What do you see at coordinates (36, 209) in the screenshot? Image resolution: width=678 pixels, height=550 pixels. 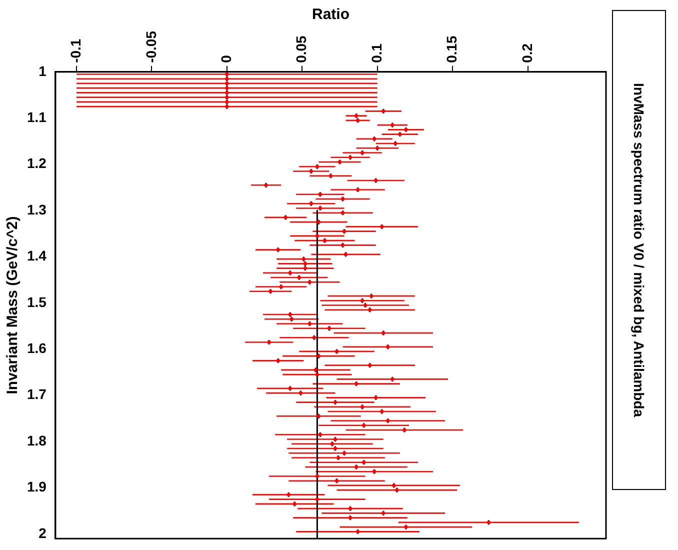 I see `y-tick-label: 1.3` at bounding box center [36, 209].